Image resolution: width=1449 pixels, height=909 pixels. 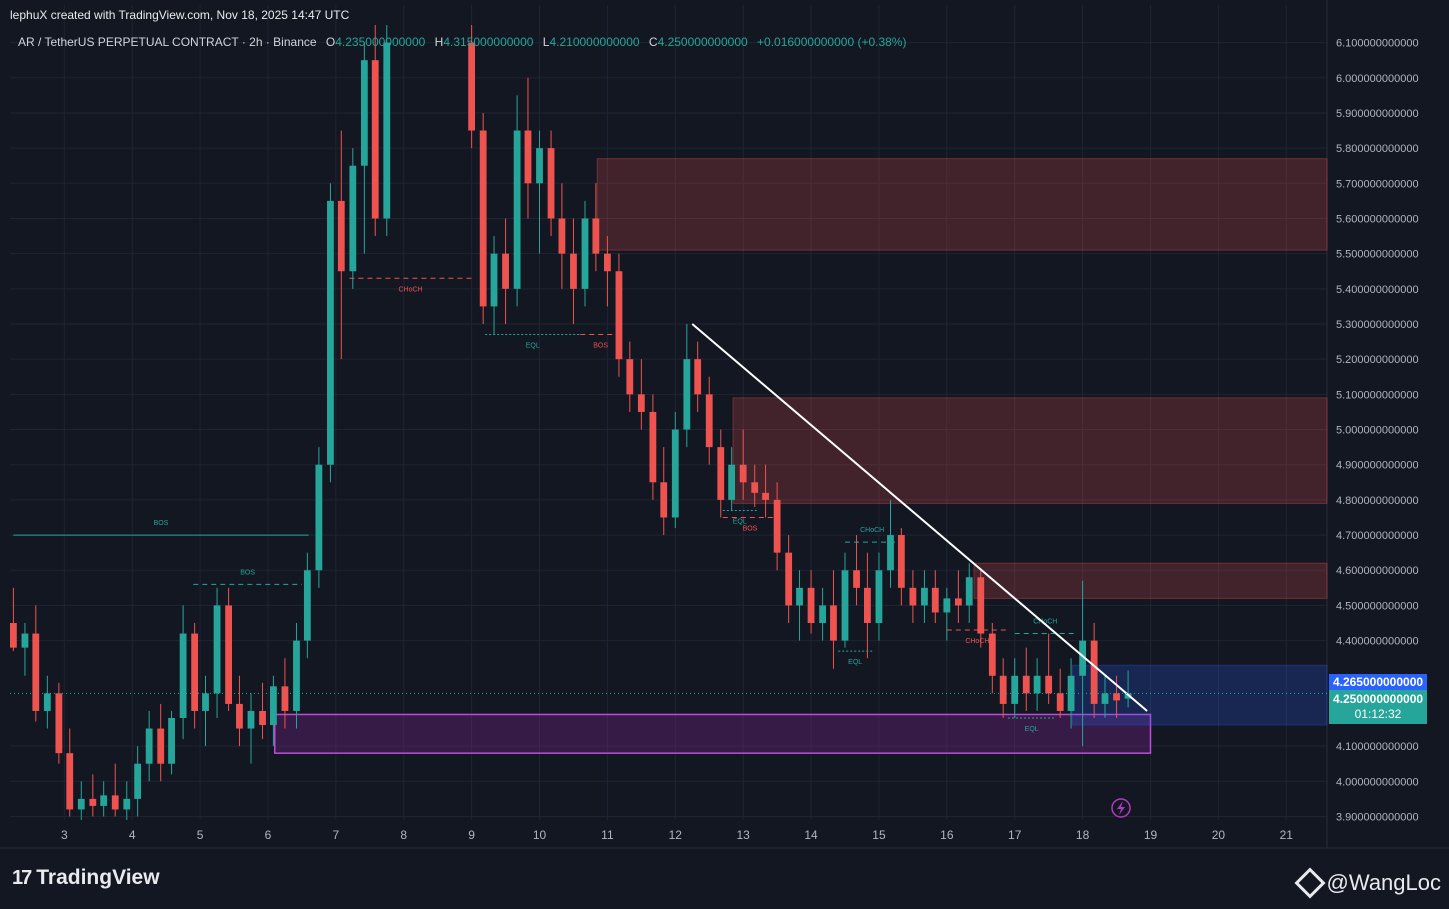 I want to click on x-tick-label: 20, so click(x=1219, y=835).